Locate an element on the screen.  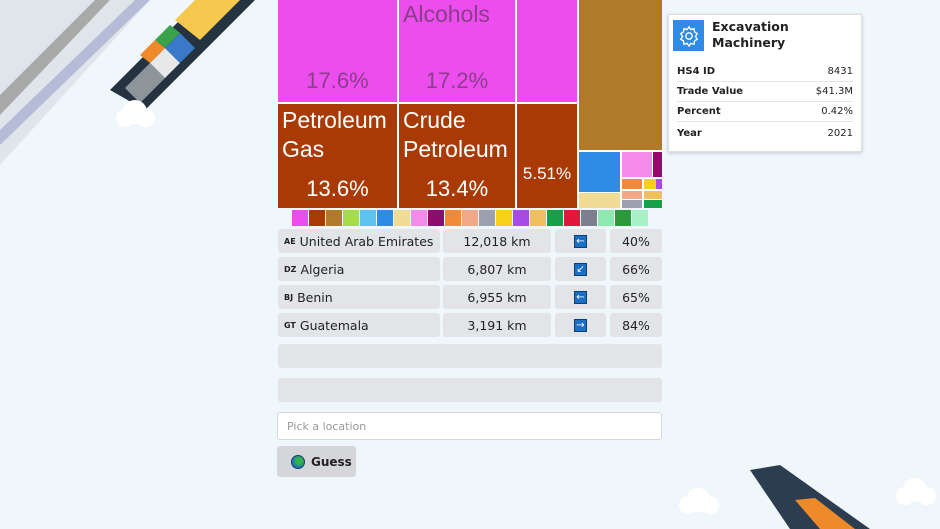
guess-proximity: 65% is located at coordinates (636, 297).